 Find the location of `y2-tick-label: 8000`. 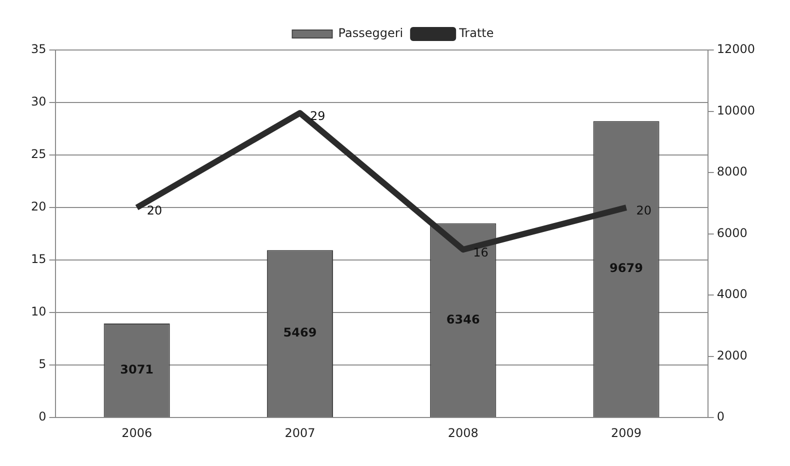

y2-tick-label: 8000 is located at coordinates (732, 171).